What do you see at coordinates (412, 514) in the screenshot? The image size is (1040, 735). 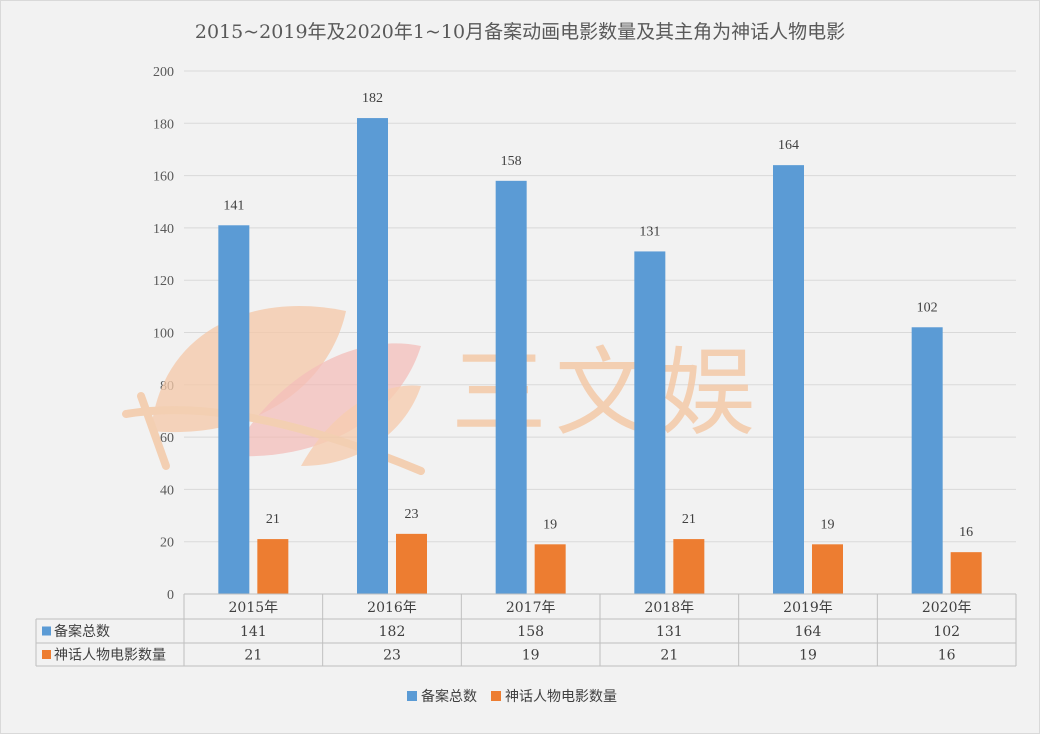 I see `data-label: 23` at bounding box center [412, 514].